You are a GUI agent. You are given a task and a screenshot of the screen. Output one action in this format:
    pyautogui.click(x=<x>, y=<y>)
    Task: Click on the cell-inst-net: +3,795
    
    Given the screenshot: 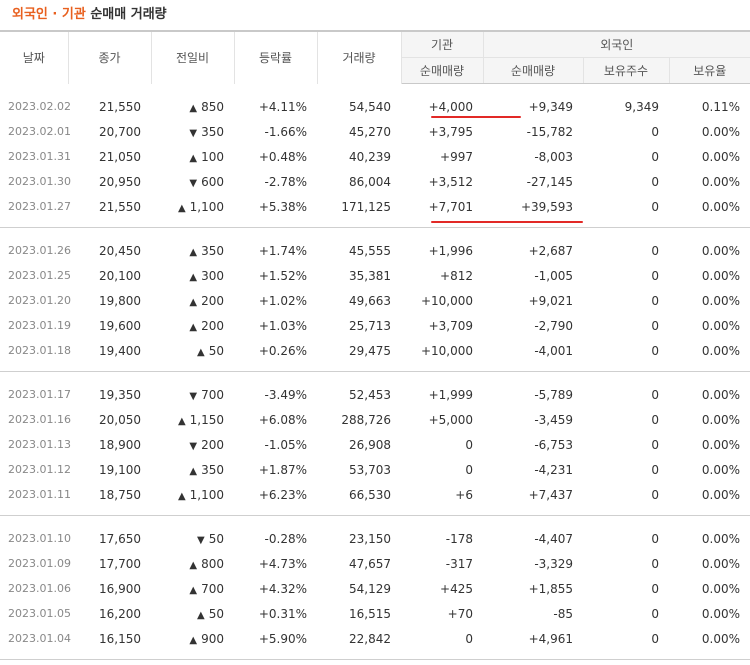 What is the action you would take?
    pyautogui.click(x=450, y=131)
    